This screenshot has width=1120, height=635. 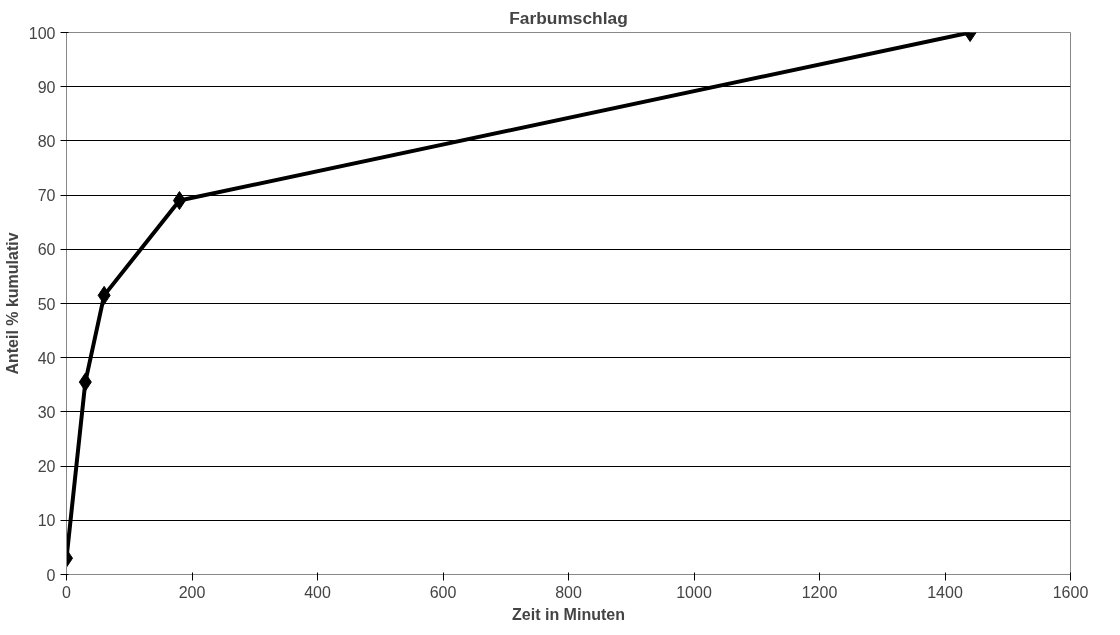 What do you see at coordinates (46, 304) in the screenshot?
I see `y-tick-label: 50` at bounding box center [46, 304].